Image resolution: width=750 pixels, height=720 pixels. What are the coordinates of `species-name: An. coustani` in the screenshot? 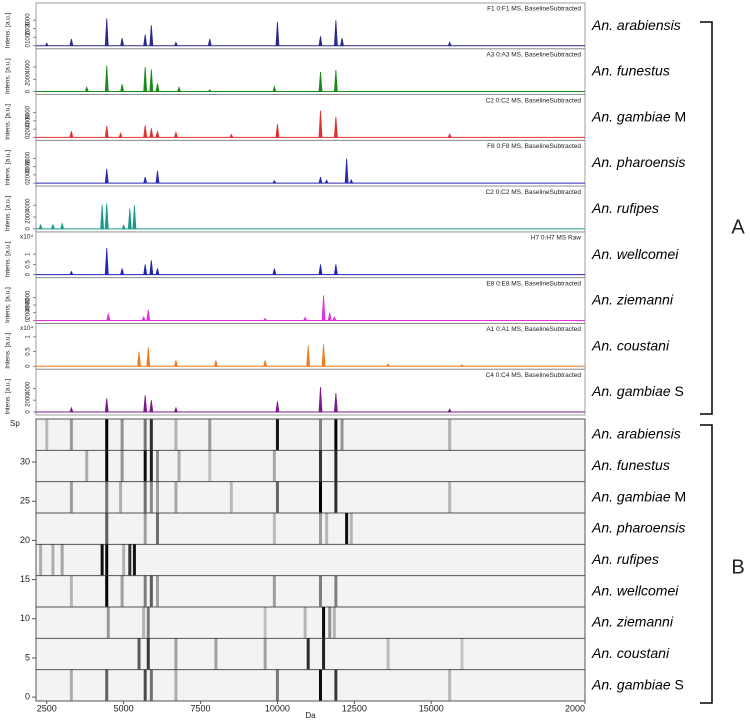 It's located at (630, 345).